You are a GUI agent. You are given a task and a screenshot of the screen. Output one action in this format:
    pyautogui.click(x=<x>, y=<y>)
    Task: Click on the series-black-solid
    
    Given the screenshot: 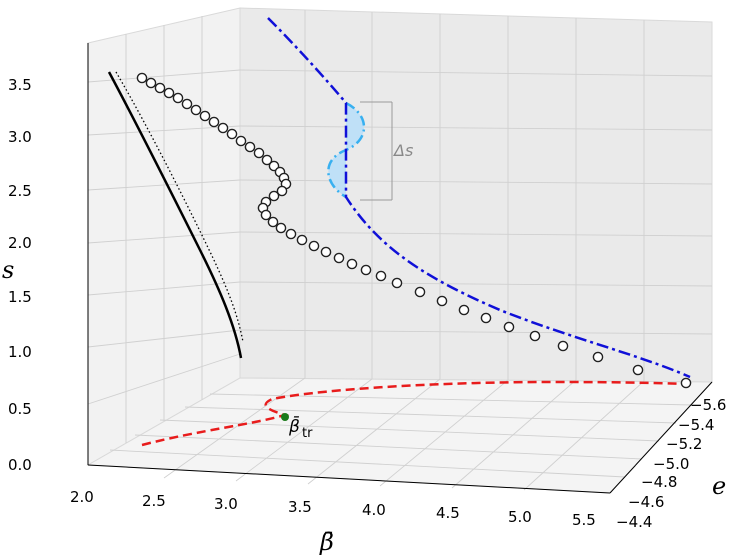 What is the action you would take?
    pyautogui.click(x=175, y=215)
    